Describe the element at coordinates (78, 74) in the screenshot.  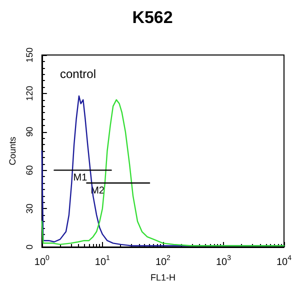
I see `annotation: control` at that location.